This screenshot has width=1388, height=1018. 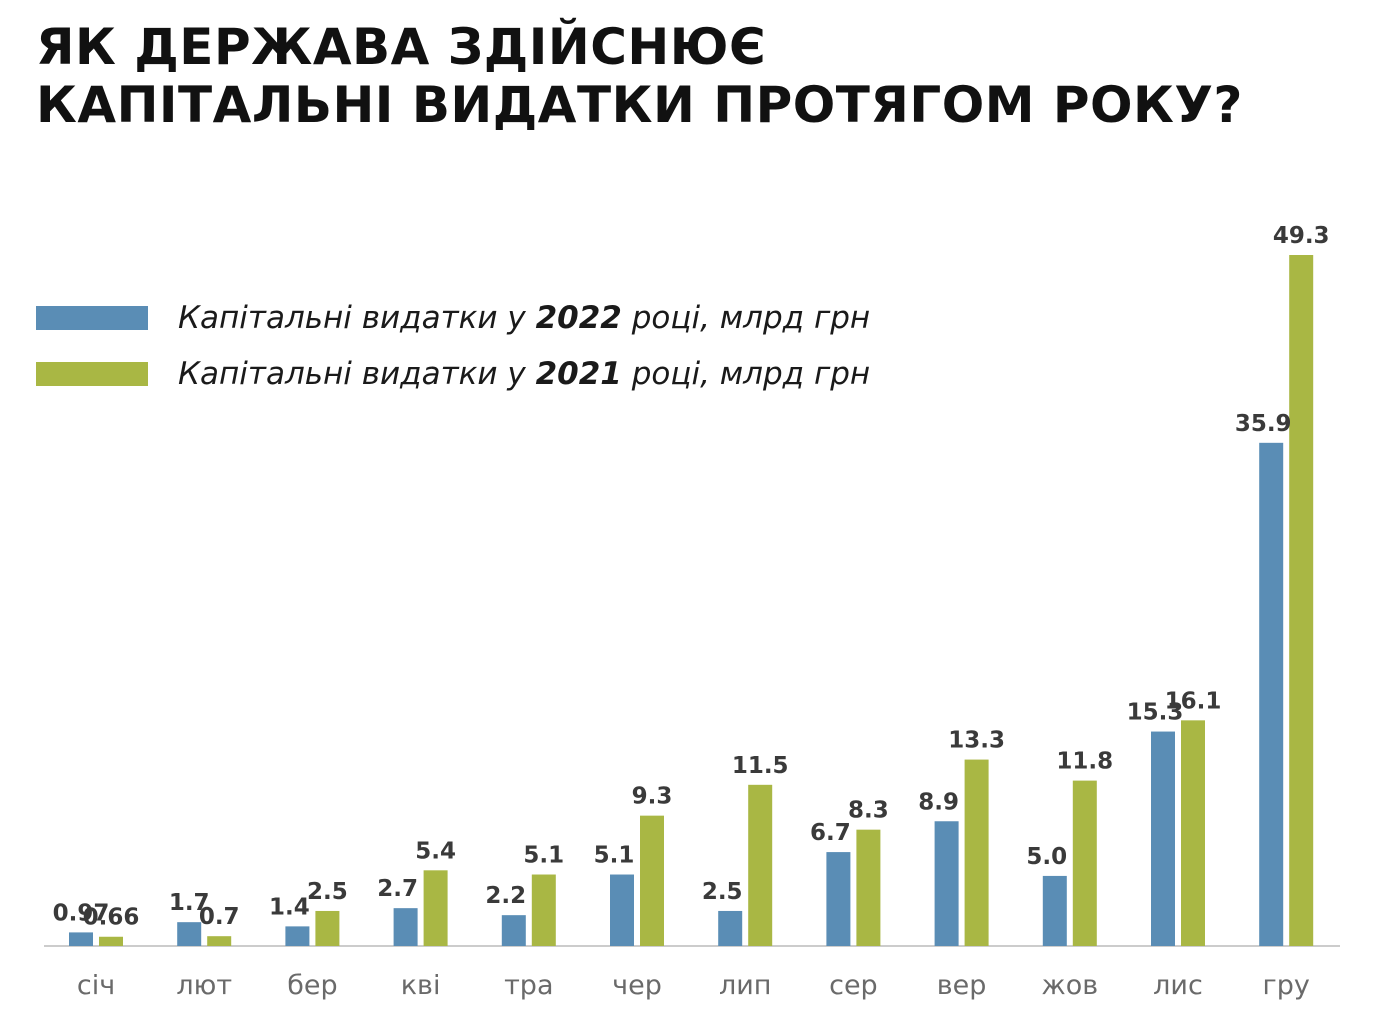 I want to click on legend-label-2022-prefix: Капітальні видатки у, so click(x=357, y=318).